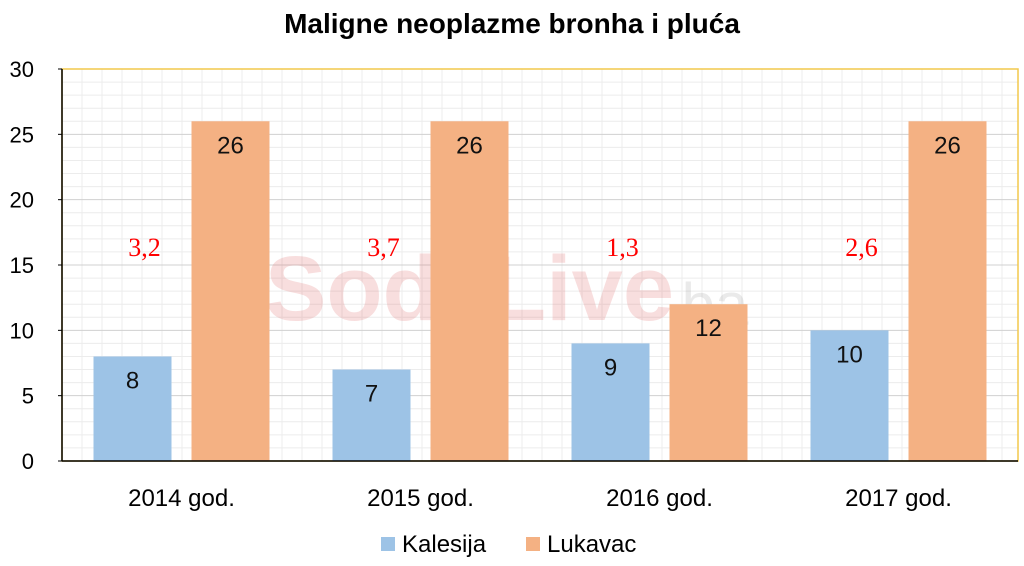  I want to click on x-tick-label: 2016 god., so click(659, 498).